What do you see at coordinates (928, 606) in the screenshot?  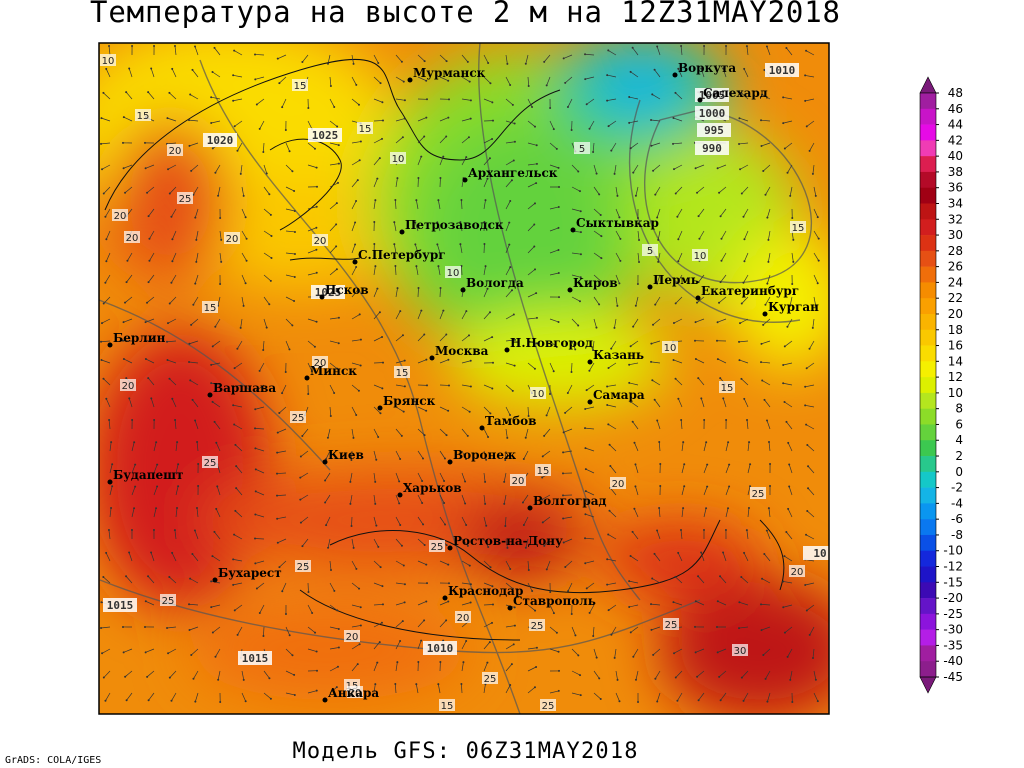 I see `colorbar-band` at bounding box center [928, 606].